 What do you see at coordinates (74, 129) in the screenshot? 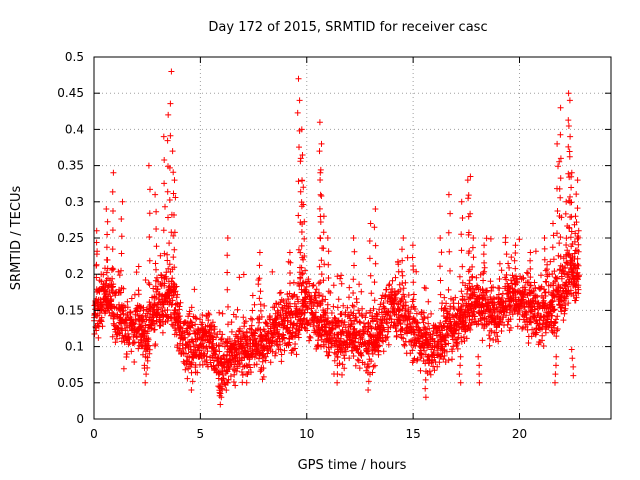
I see `y-tick-label: 0.4` at bounding box center [74, 129].